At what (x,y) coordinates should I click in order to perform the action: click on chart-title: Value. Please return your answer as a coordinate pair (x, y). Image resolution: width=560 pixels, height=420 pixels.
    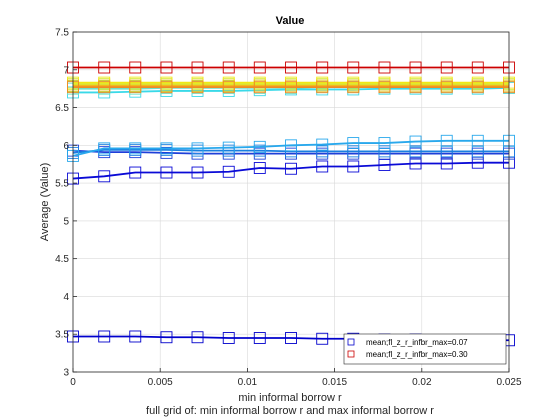
    Looking at the image, I should click on (290, 21).